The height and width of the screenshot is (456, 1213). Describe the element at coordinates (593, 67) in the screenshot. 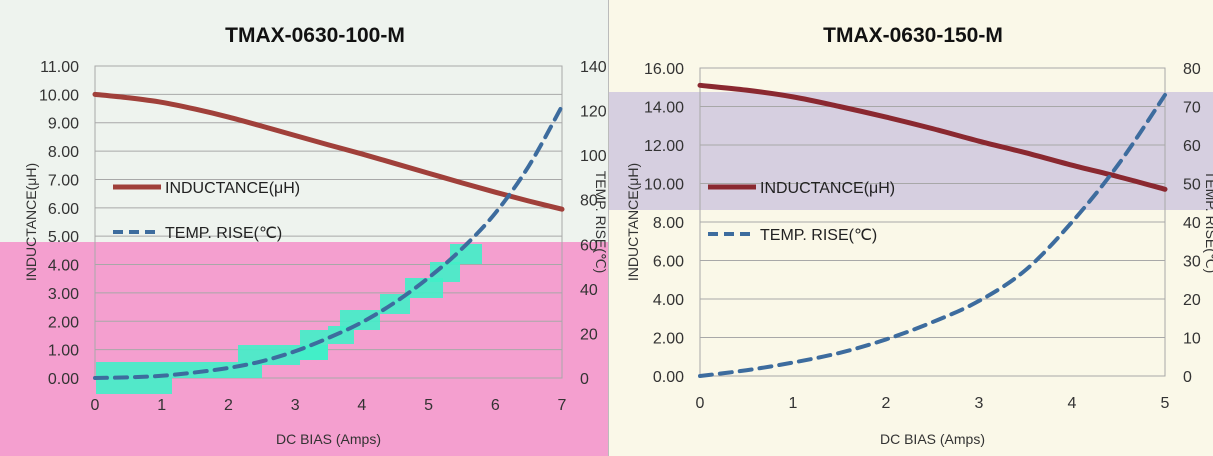

I see `y2-tick-label: 140` at that location.